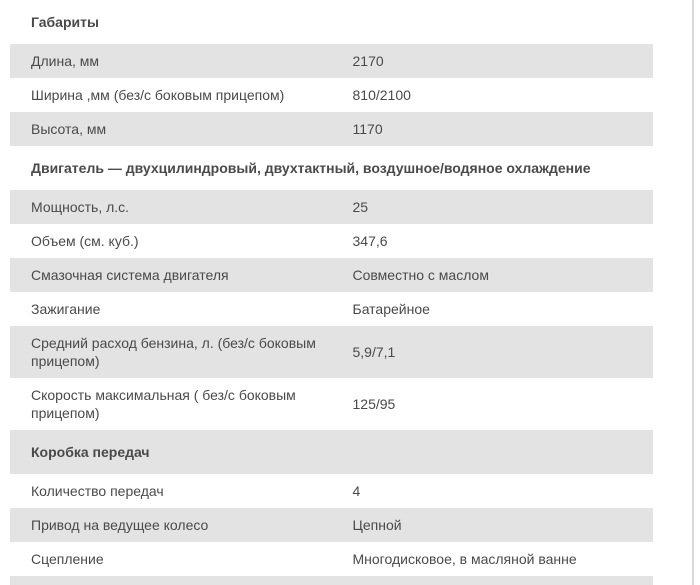 The image size is (700, 585). I want to click on spec-label: Сцепление, so click(67, 559).